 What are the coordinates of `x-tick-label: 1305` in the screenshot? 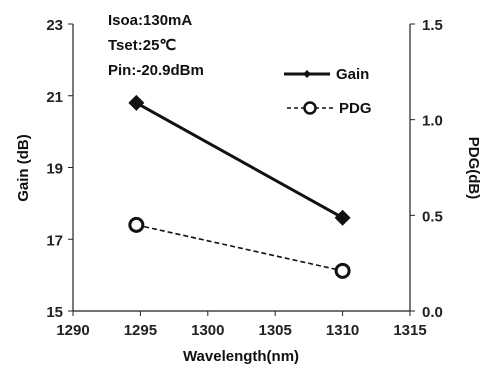 It's located at (275, 330).